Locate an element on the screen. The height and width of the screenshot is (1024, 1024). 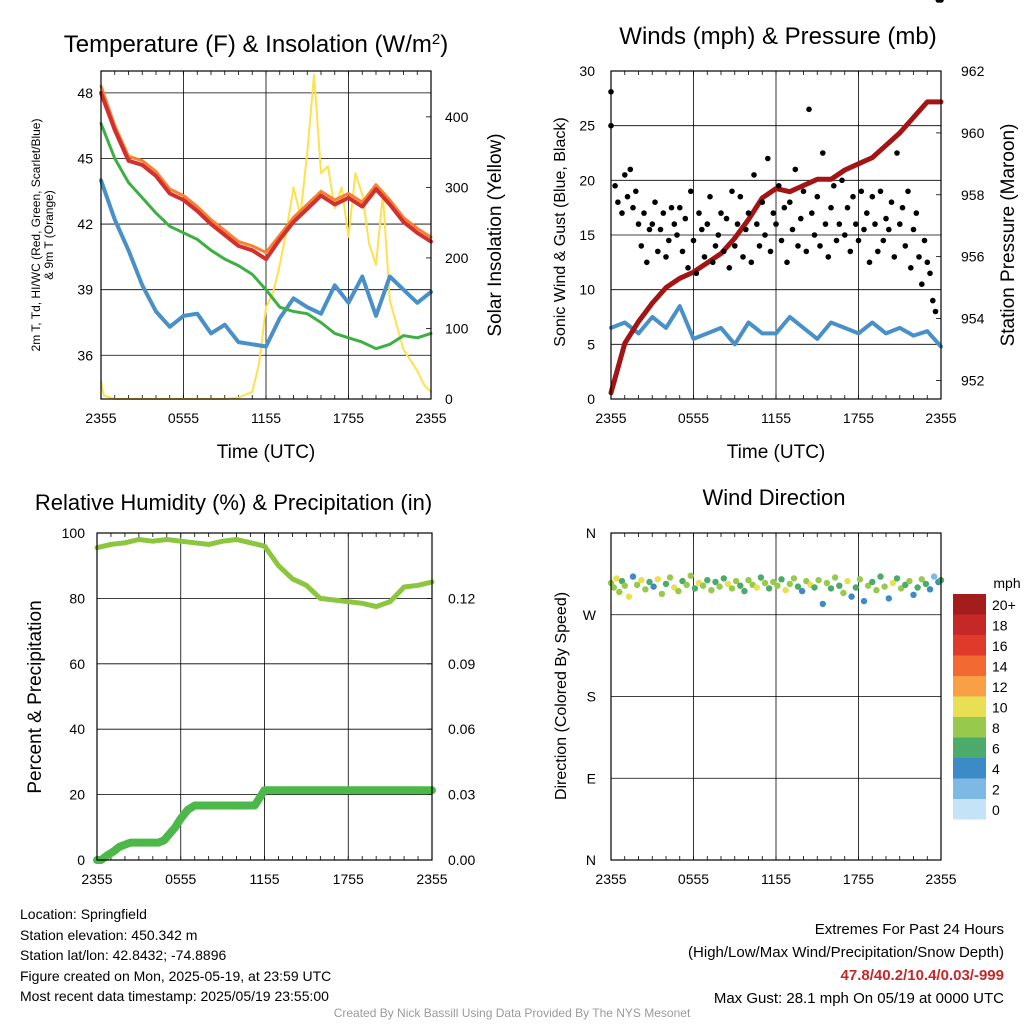
y-tick-label: 45 is located at coordinates (85, 158).